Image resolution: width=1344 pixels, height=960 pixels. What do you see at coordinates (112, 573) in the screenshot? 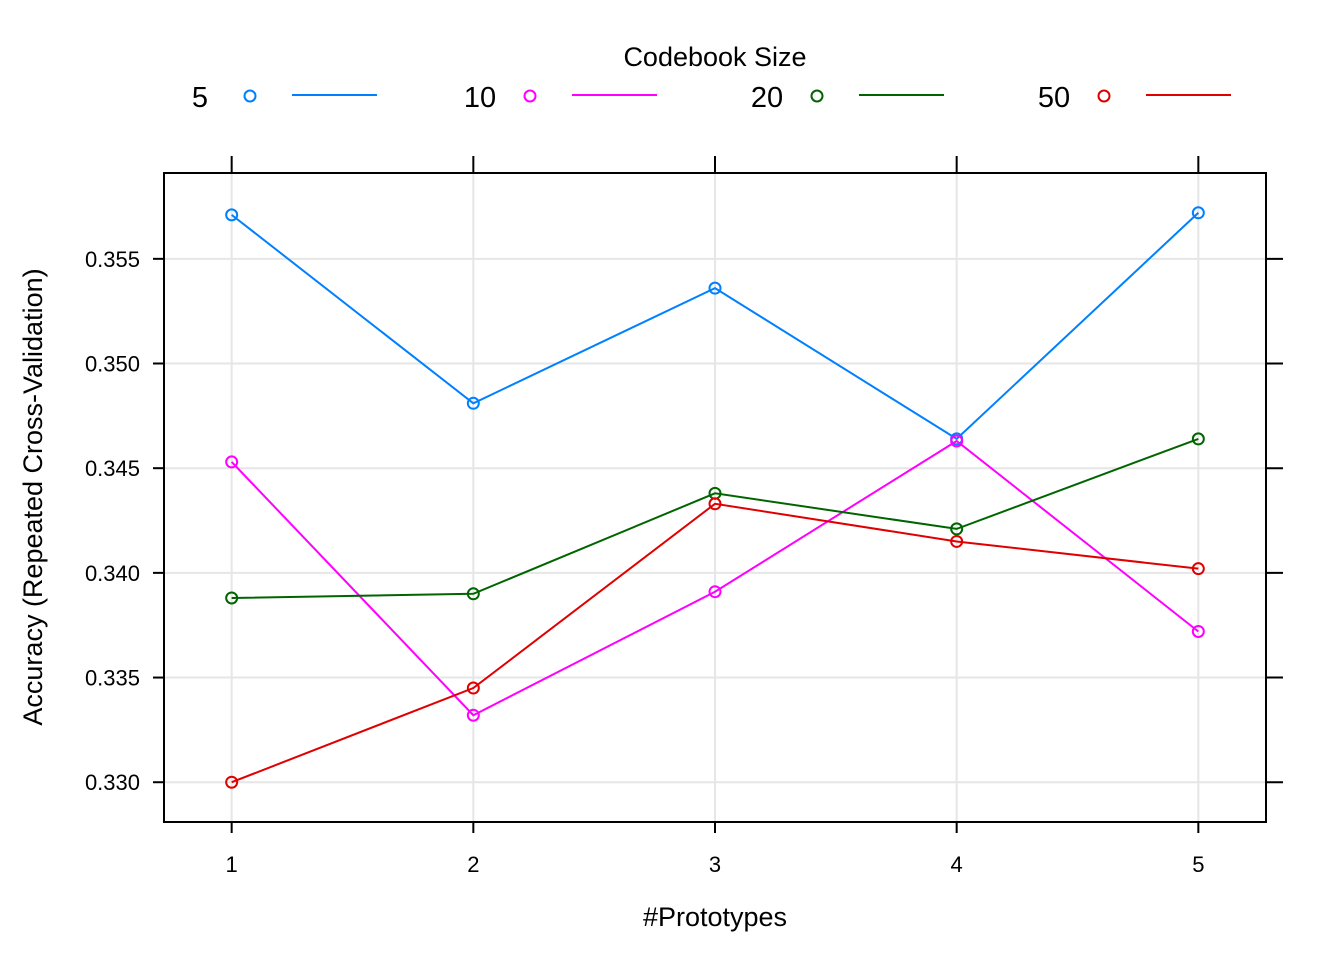
I see `y-tick-label: 0.340` at bounding box center [112, 573].